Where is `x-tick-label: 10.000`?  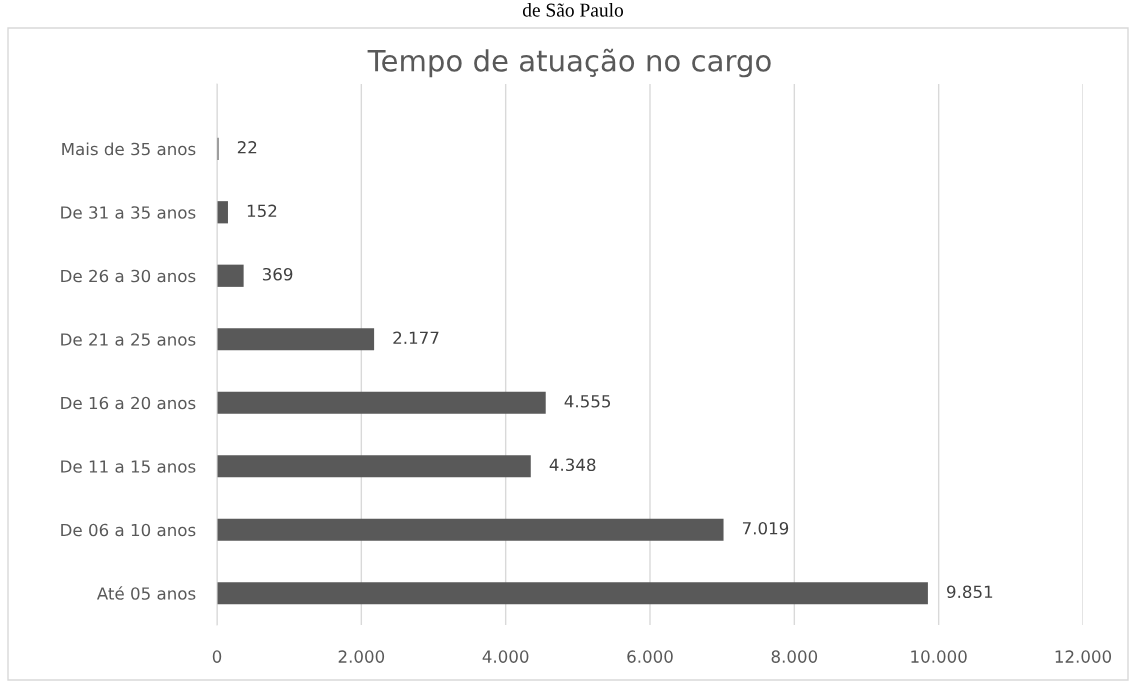 x-tick-label: 10.000 is located at coordinates (939, 656).